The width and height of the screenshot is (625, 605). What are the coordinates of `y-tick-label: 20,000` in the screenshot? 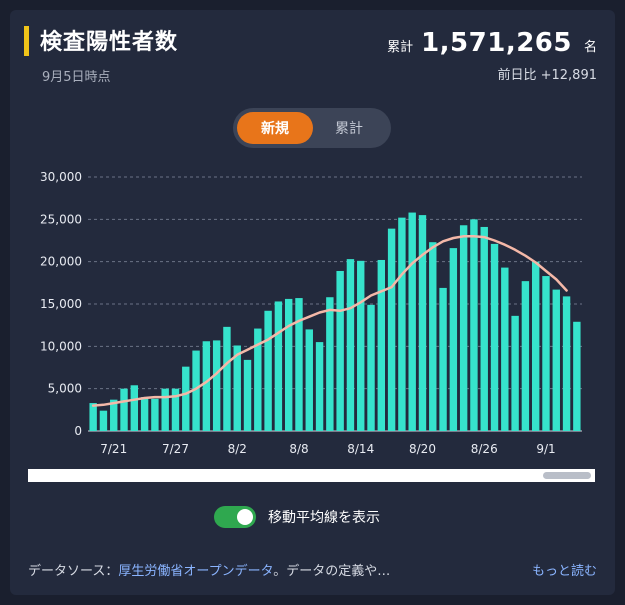 It's located at (61, 262).